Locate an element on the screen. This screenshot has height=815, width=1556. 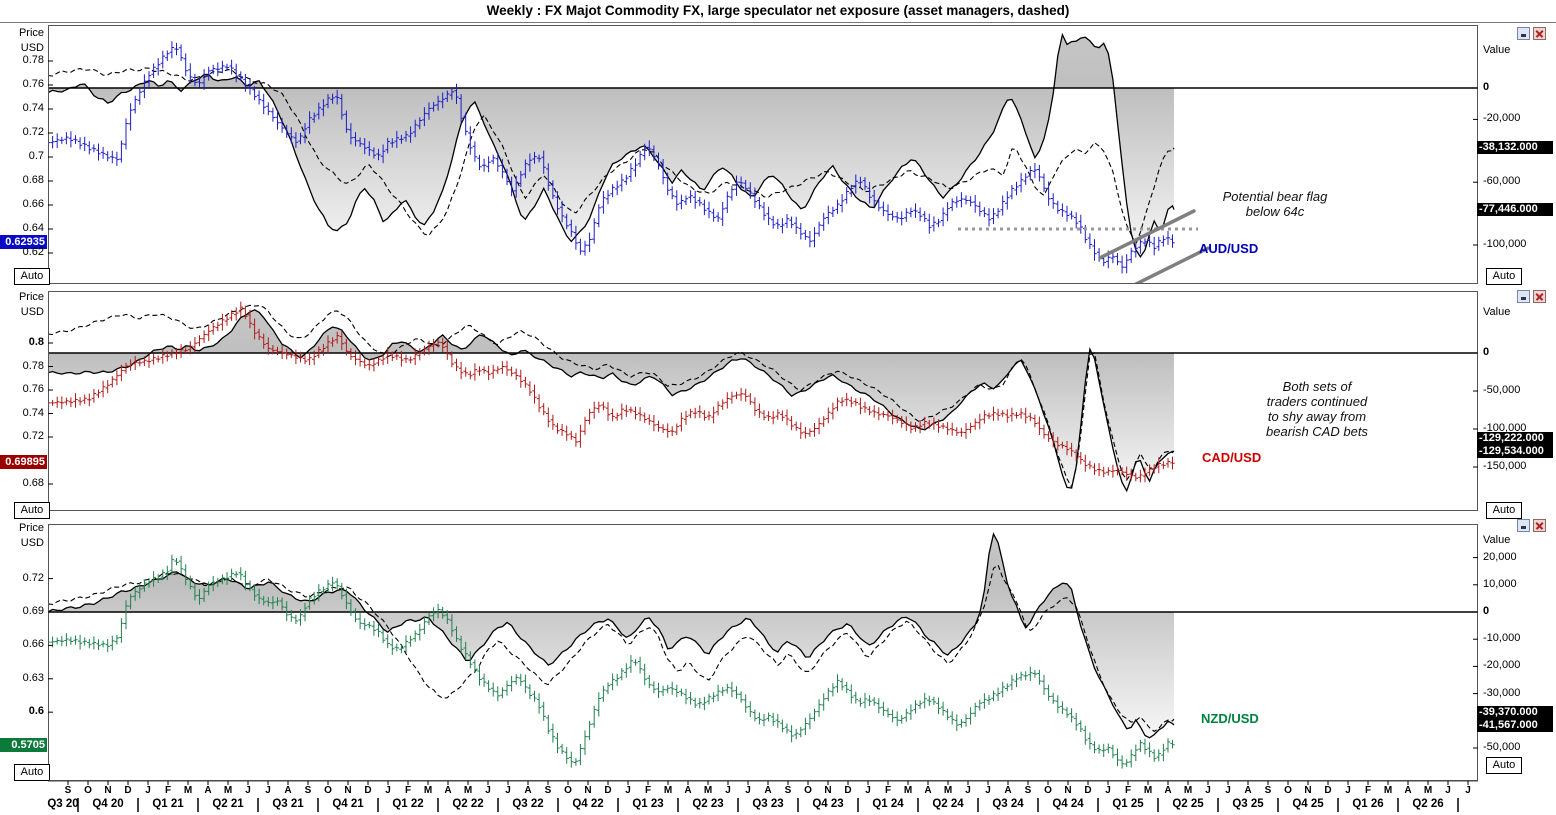
quarter-label: Q3 24 is located at coordinates (1008, 804).